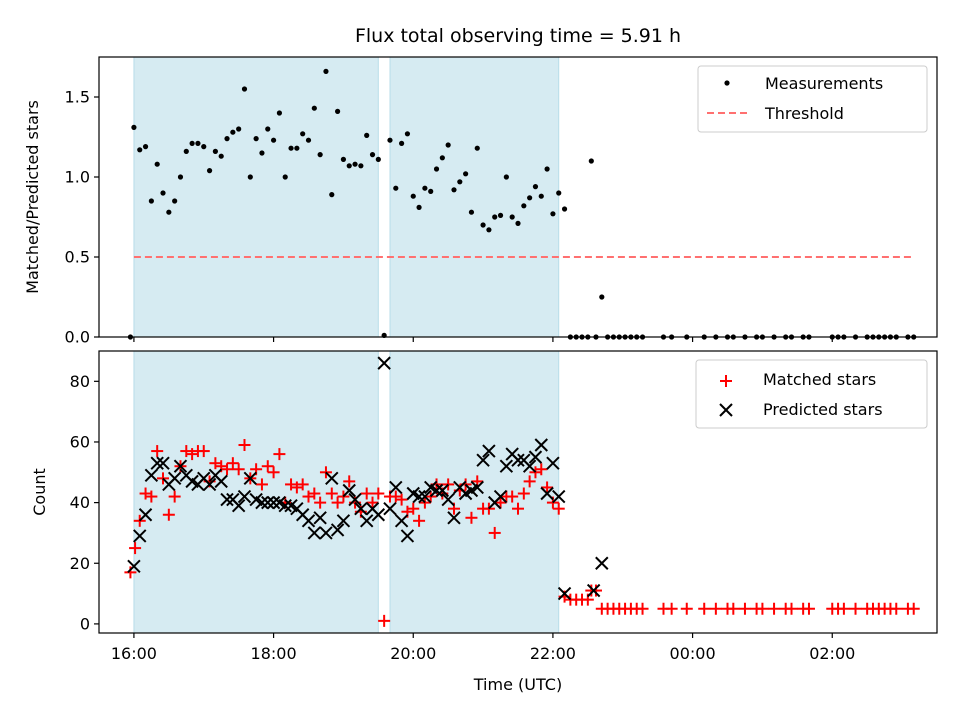  What do you see at coordinates (134, 653) in the screenshot?
I see `x-tick-label: 16:00` at bounding box center [134, 653].